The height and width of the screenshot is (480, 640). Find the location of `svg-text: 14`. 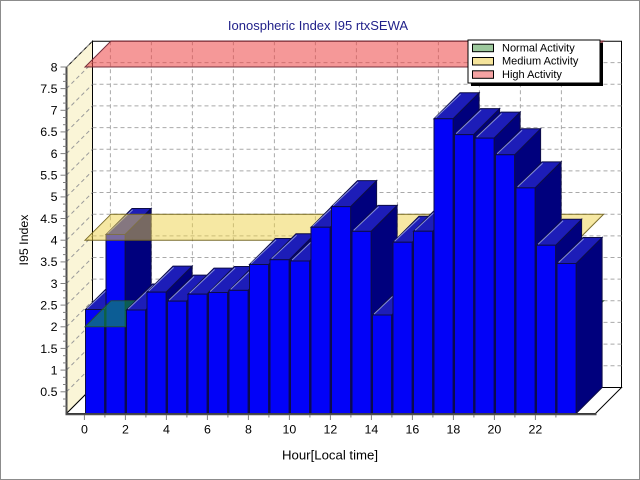

svg-text: 14 is located at coordinates (372, 430).